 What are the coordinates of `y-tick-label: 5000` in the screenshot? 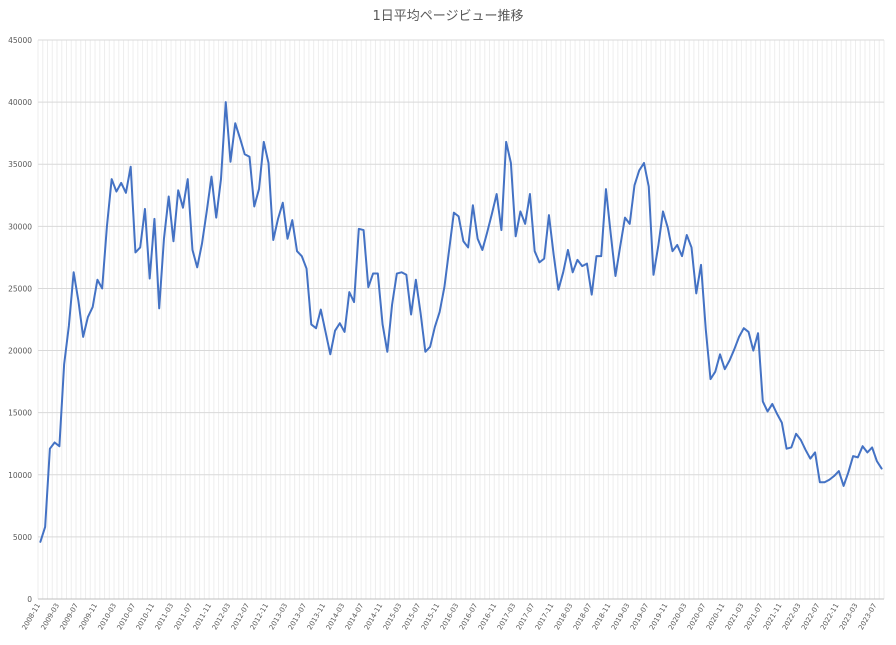 It's located at (22, 537).